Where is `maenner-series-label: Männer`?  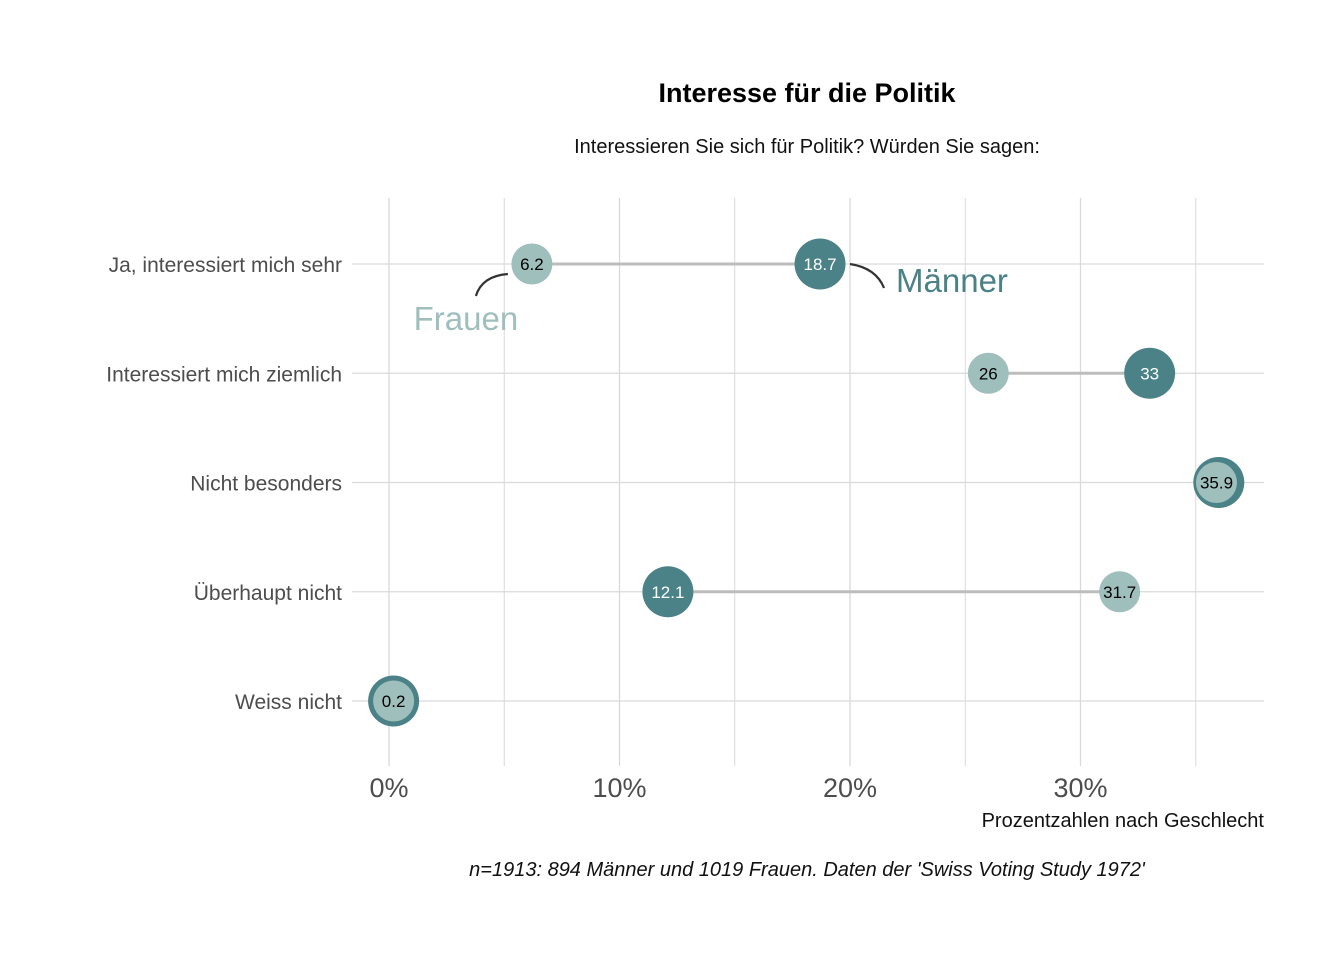
maenner-series-label: Männer is located at coordinates (952, 280).